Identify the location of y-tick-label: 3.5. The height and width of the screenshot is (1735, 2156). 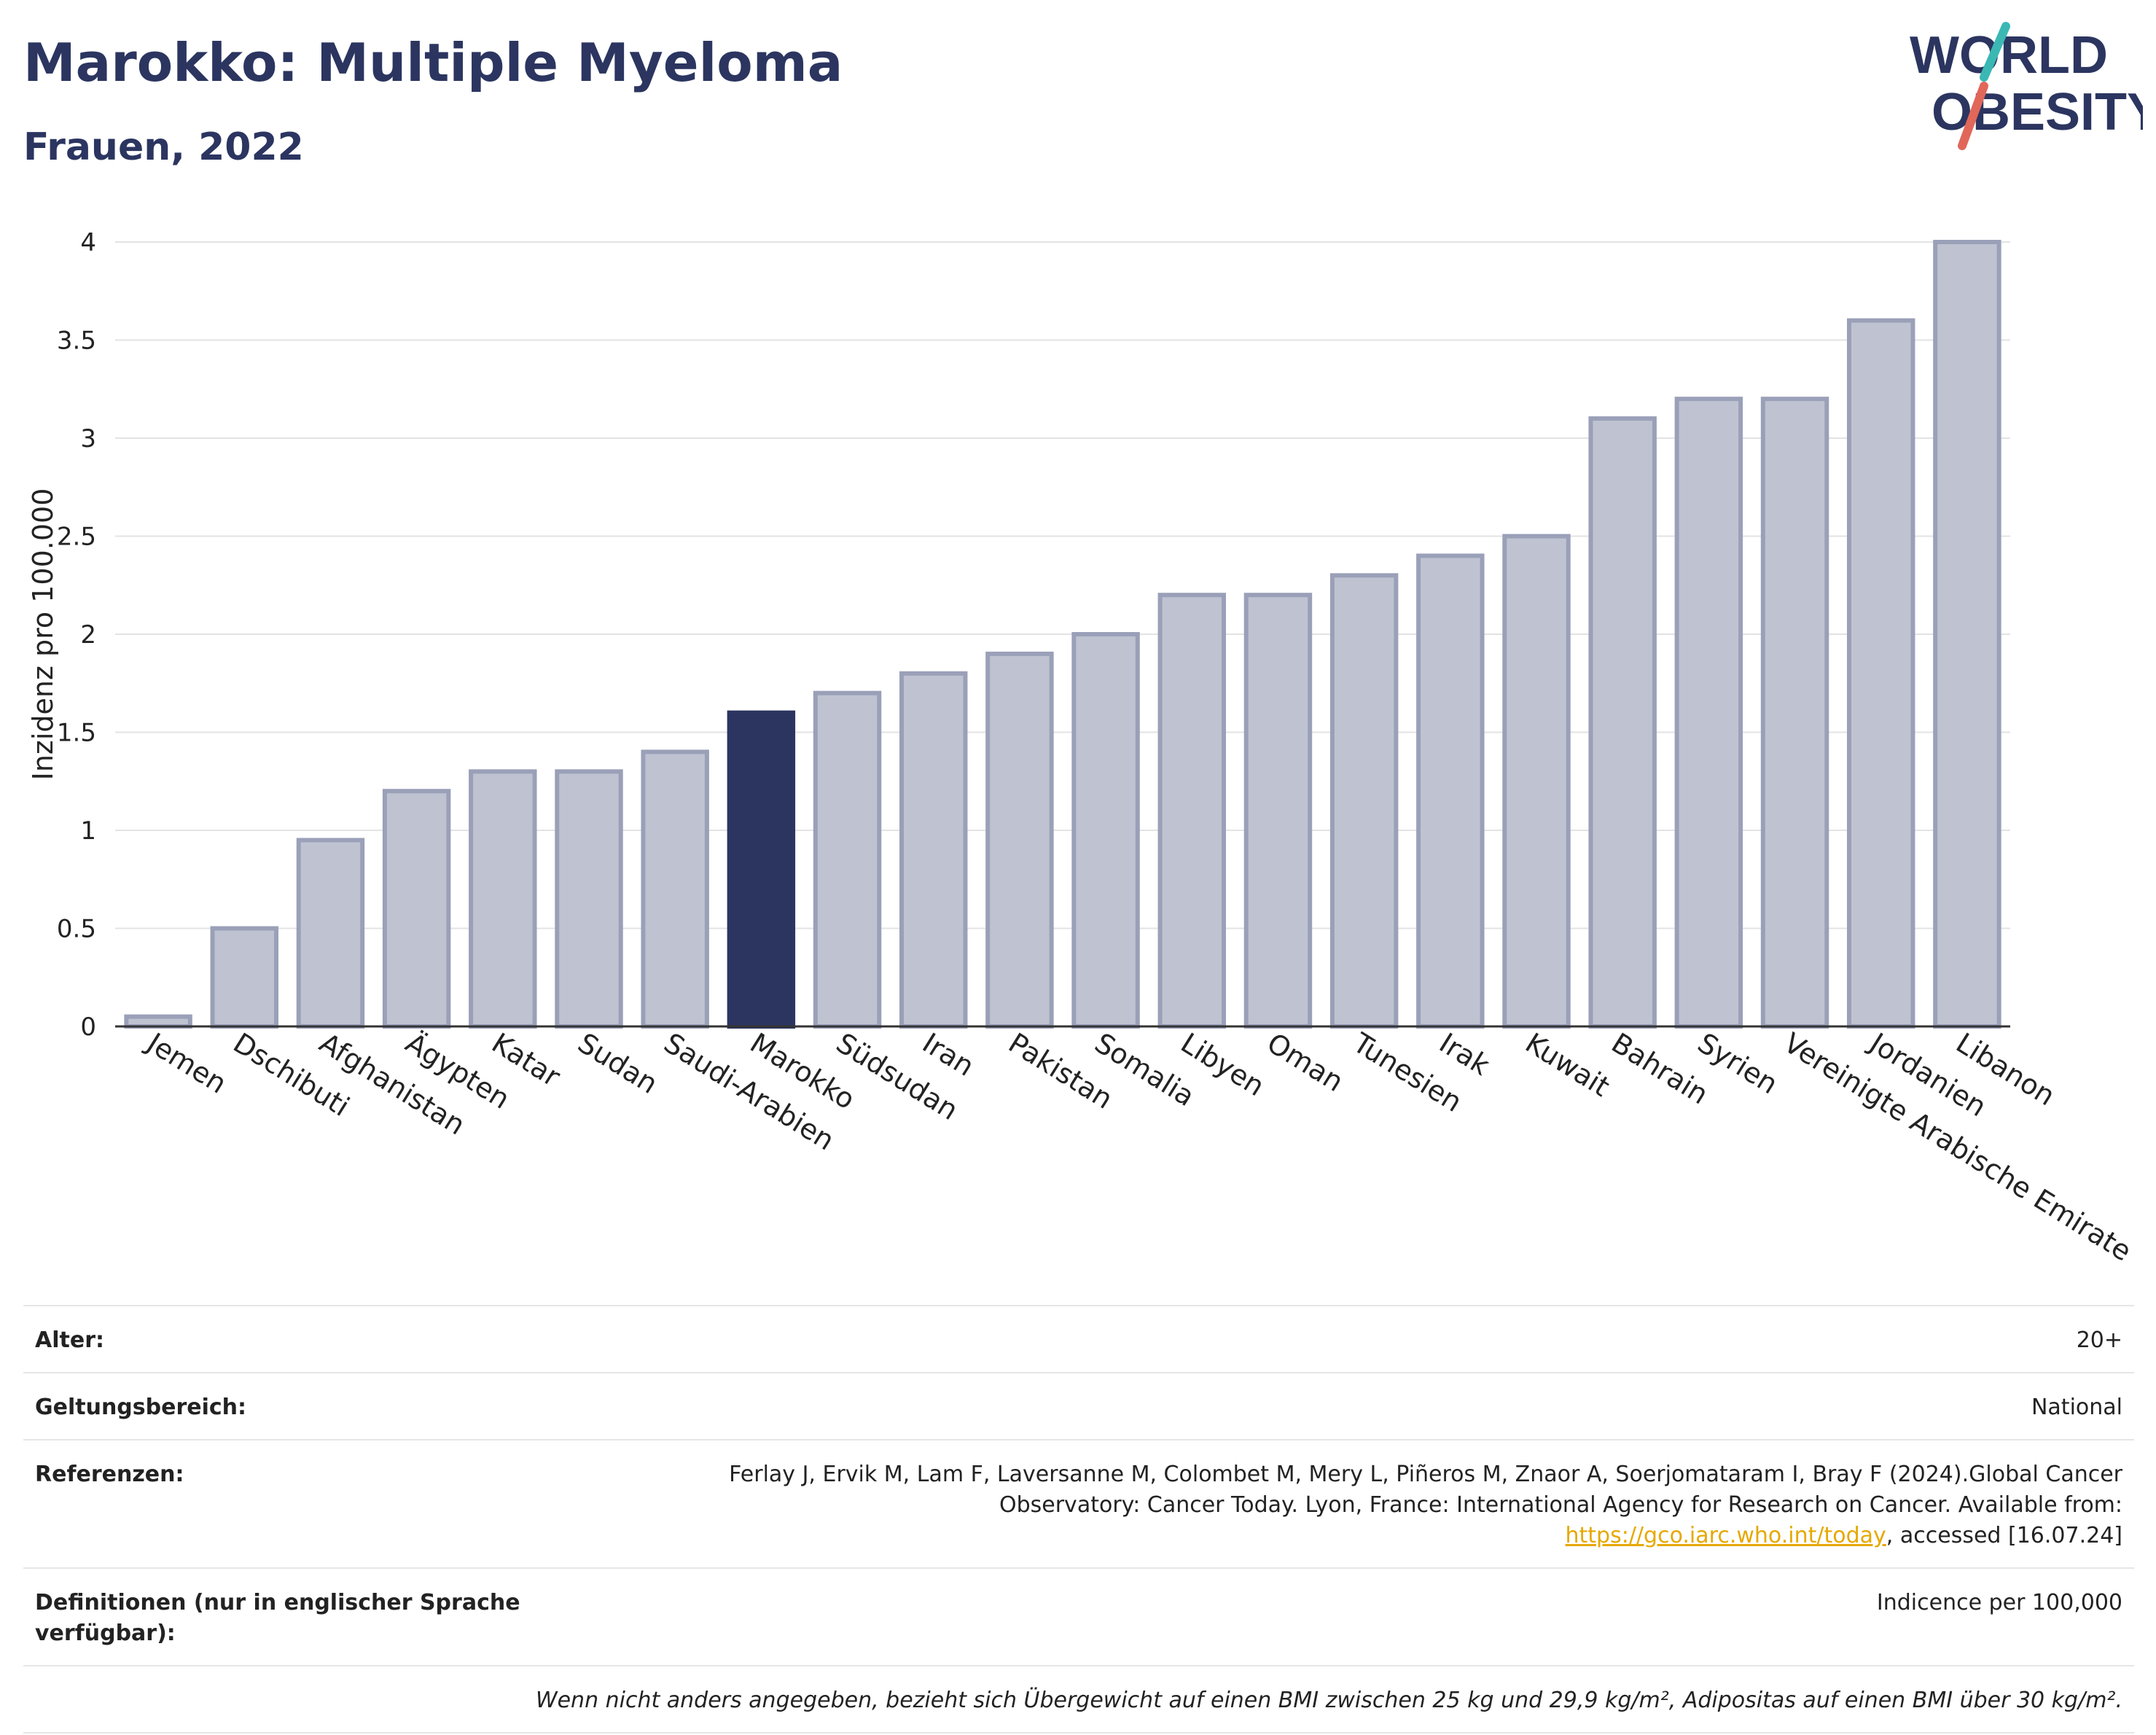
(77, 341).